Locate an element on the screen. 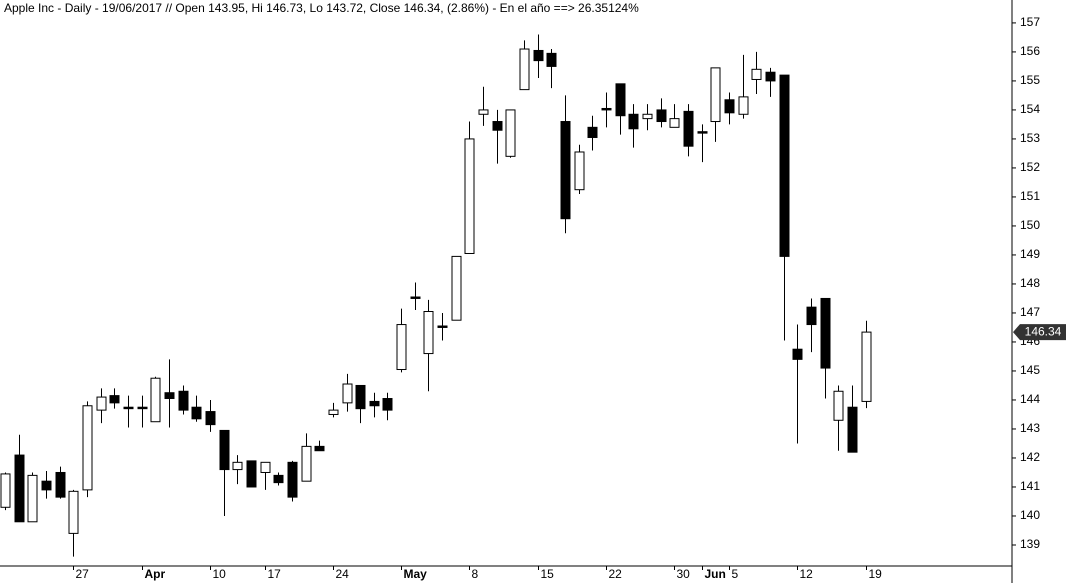  x-tick-label: 27 is located at coordinates (83, 574).